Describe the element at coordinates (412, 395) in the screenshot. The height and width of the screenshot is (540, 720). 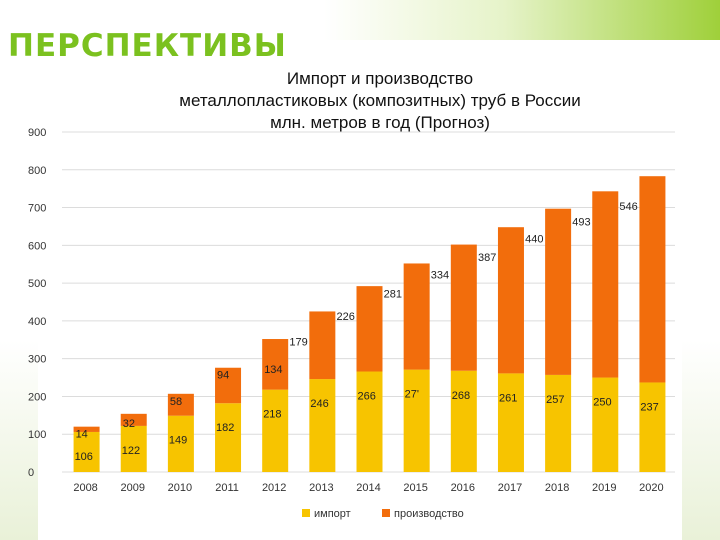
I see `data-label-import: 27'` at that location.